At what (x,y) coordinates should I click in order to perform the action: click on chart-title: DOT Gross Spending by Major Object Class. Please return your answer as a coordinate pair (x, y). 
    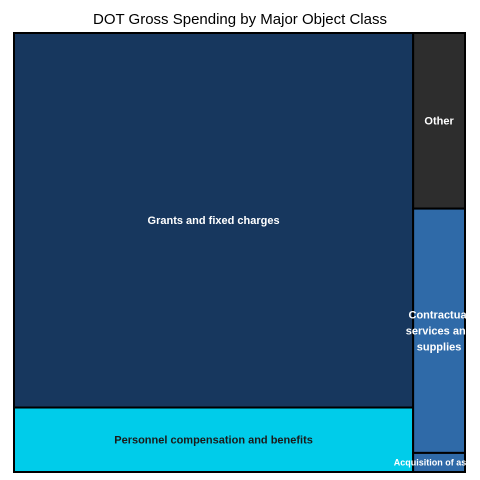
    Looking at the image, I should click on (239, 19).